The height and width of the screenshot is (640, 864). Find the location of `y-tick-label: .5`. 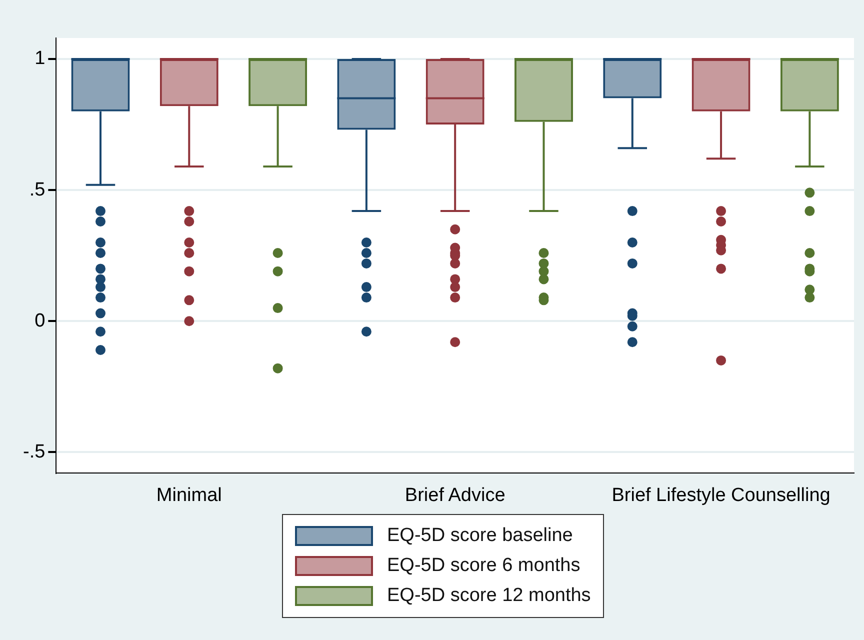

y-tick-label: .5 is located at coordinates (37, 189).